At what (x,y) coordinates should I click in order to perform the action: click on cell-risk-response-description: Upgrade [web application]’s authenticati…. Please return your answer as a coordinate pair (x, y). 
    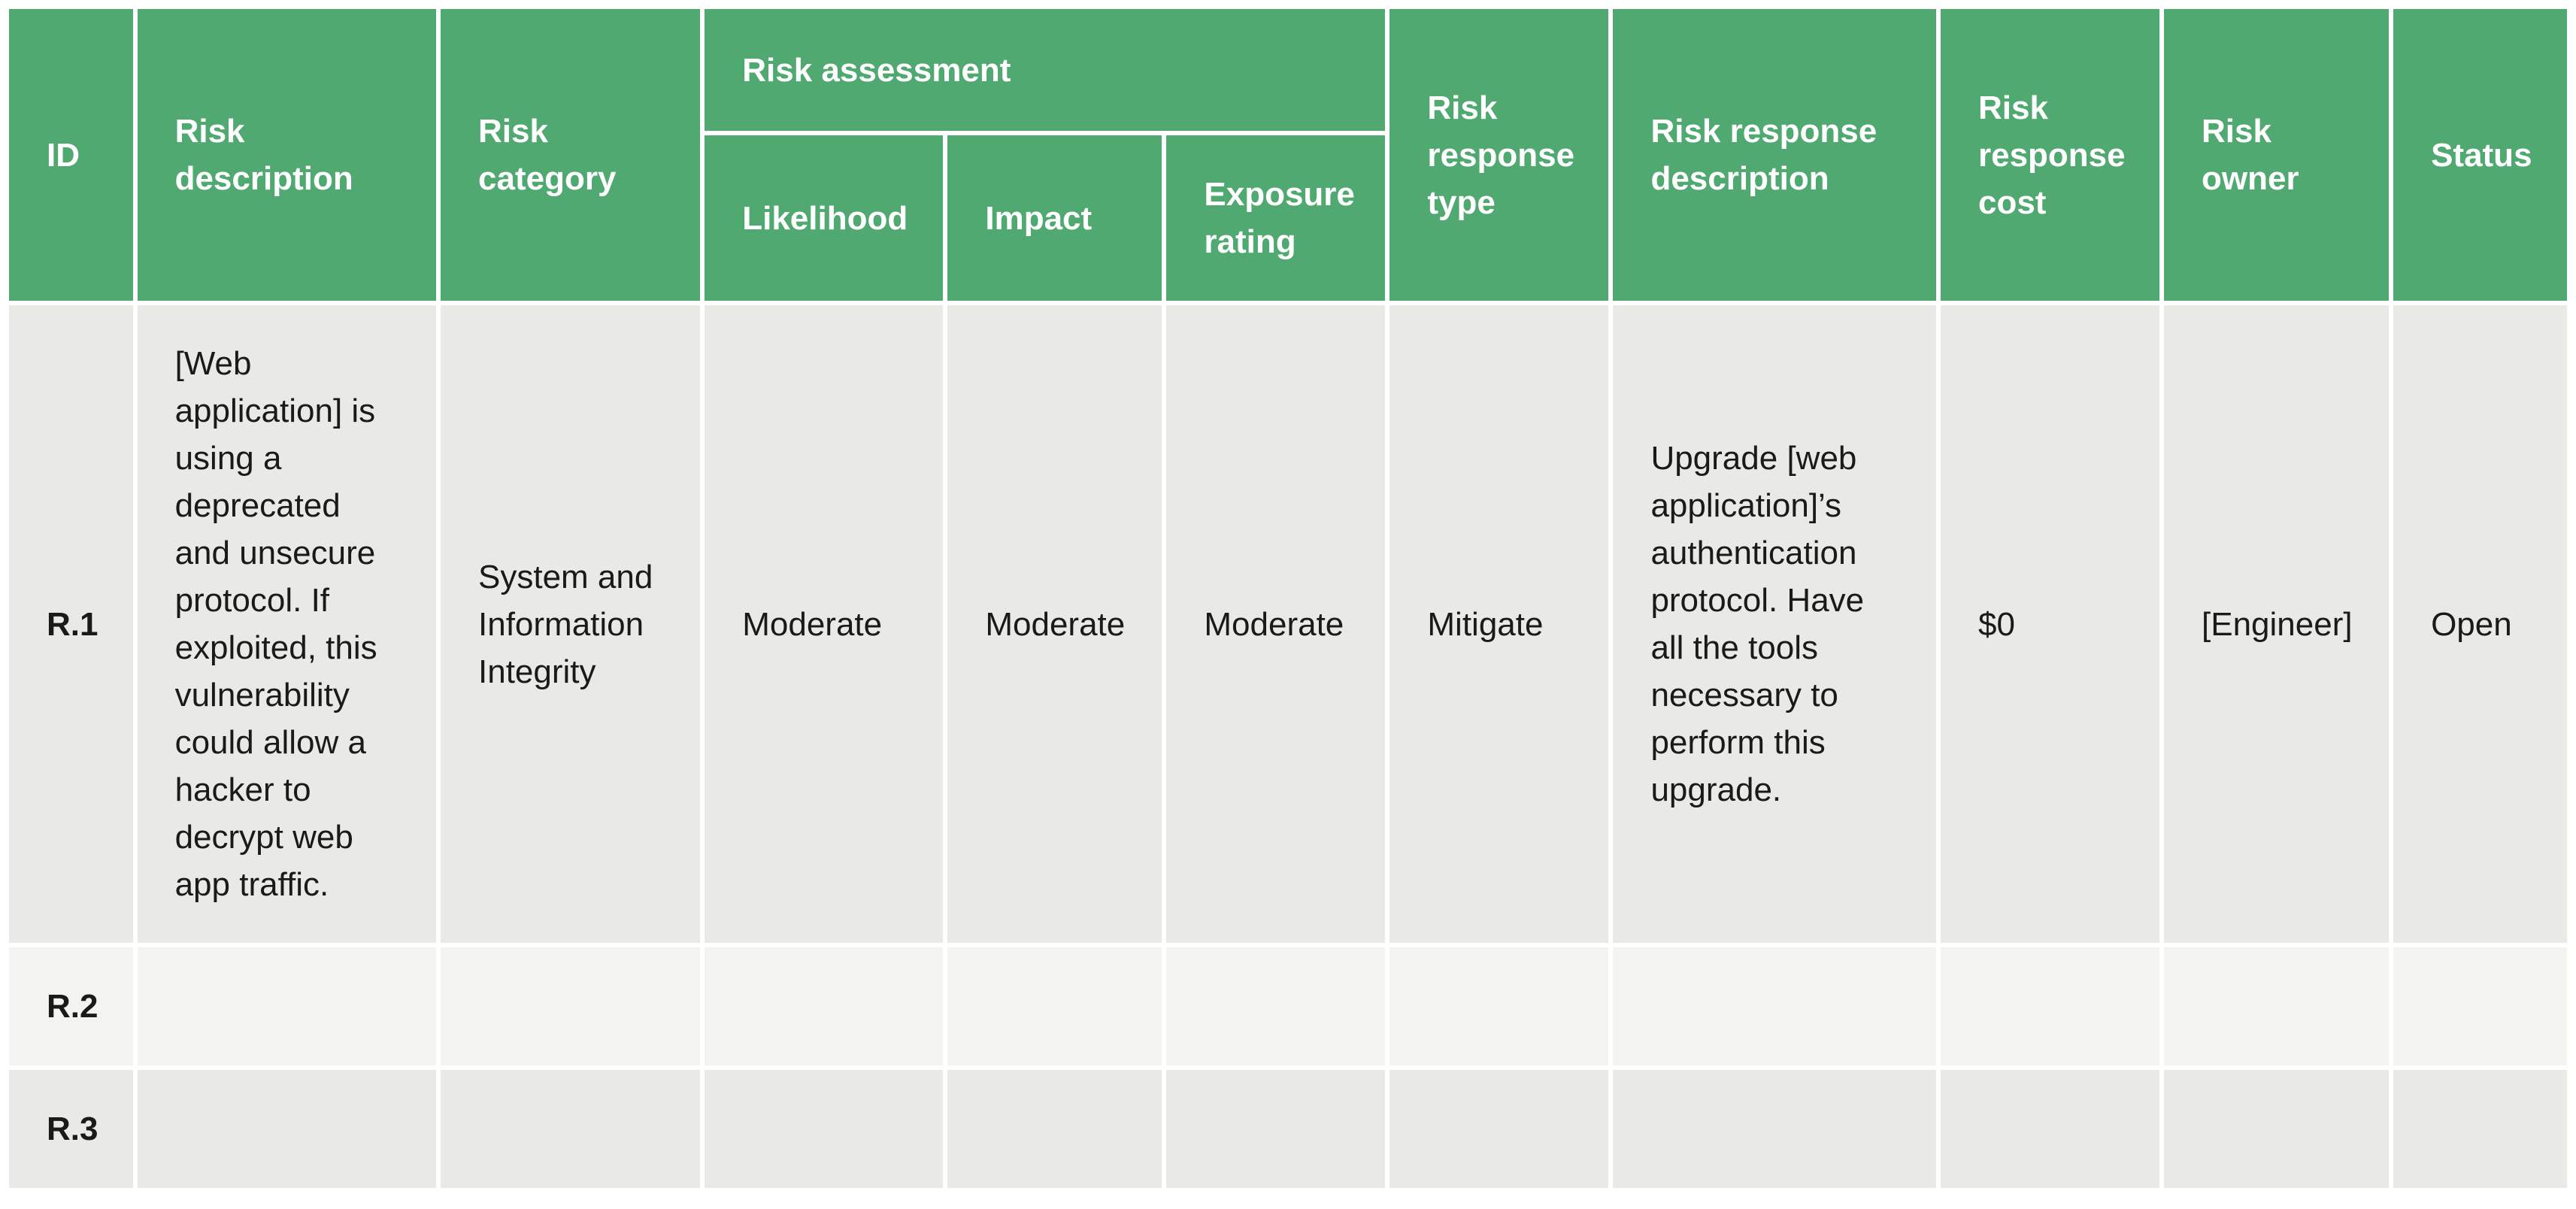
    Looking at the image, I should click on (1774, 624).